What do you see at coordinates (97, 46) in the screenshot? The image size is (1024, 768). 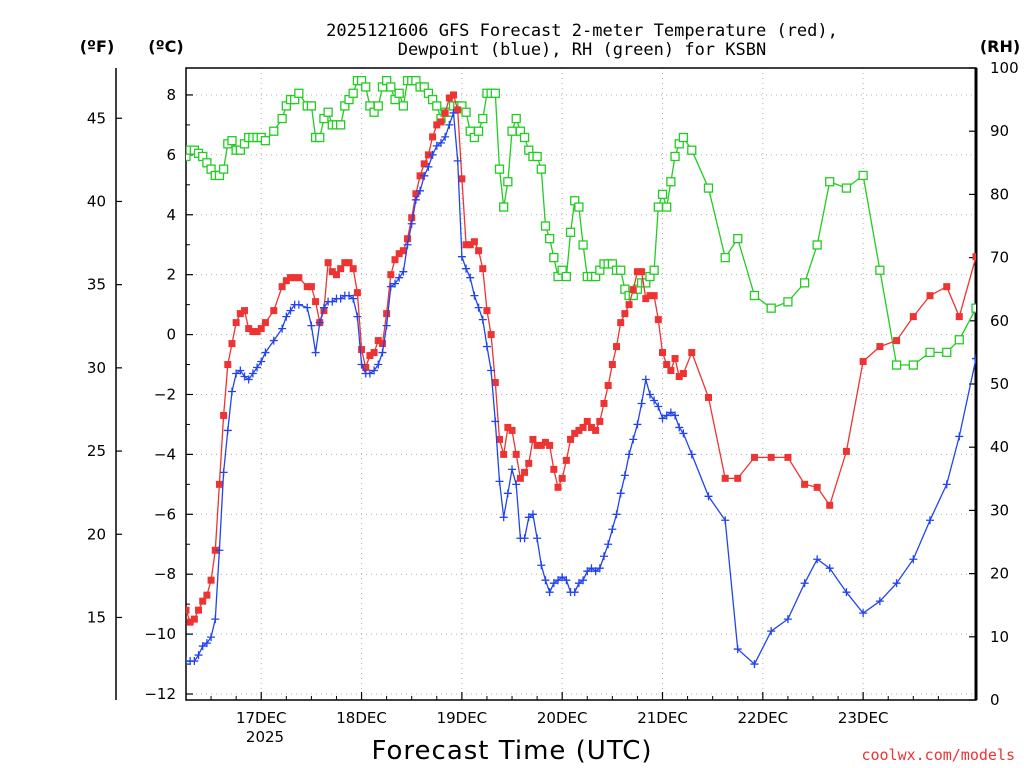 I see `fahrenheit-unit-label: (ºF)` at bounding box center [97, 46].